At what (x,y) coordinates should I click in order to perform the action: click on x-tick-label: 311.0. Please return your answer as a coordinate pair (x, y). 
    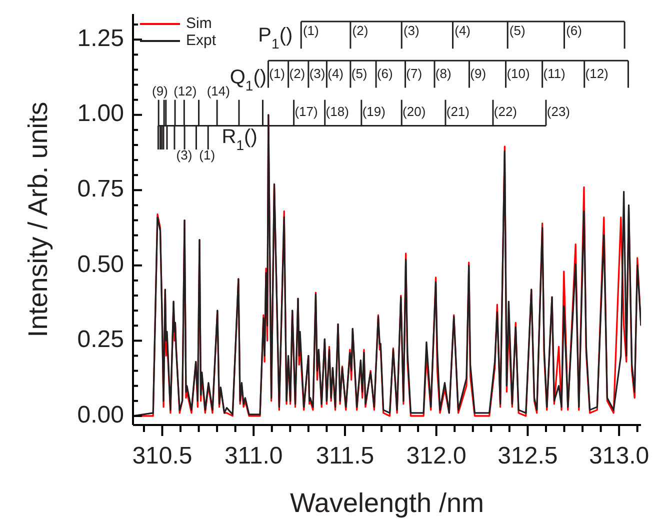
    Looking at the image, I should click on (253, 456).